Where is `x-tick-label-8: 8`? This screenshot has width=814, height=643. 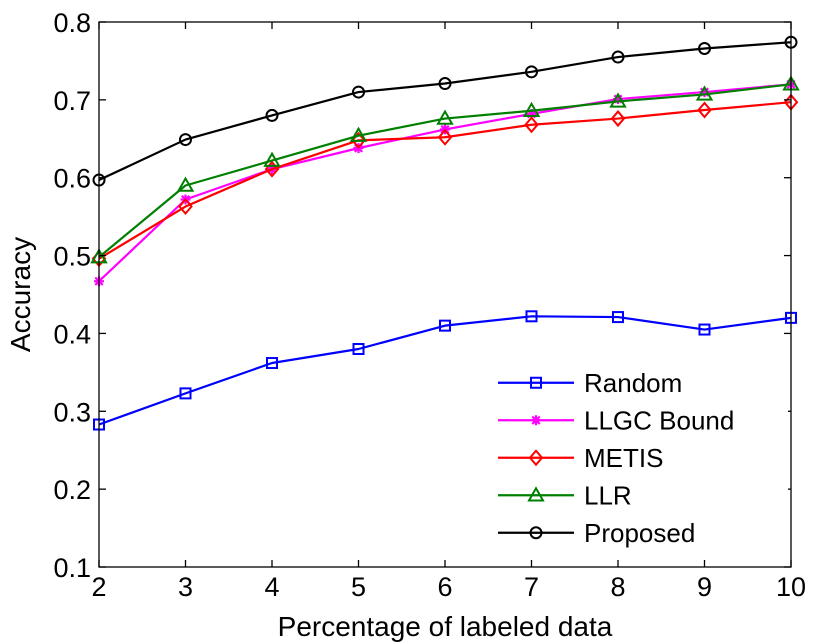 x-tick-label-8: 8 is located at coordinates (617, 587).